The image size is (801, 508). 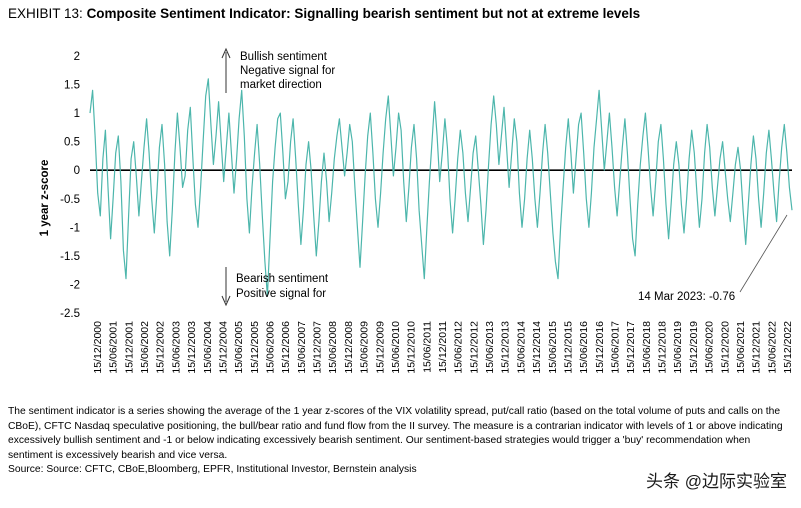 What do you see at coordinates (239, 347) in the screenshot?
I see `x-tick-label: 15/06/2005` at bounding box center [239, 347].